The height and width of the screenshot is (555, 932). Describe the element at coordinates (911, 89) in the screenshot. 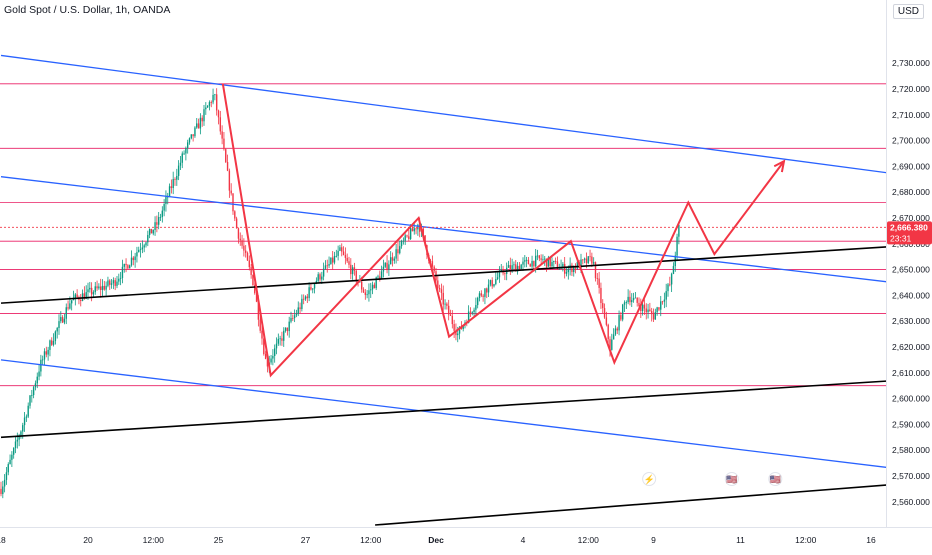

I see `y-tick-label: 2,720.000` at that location.